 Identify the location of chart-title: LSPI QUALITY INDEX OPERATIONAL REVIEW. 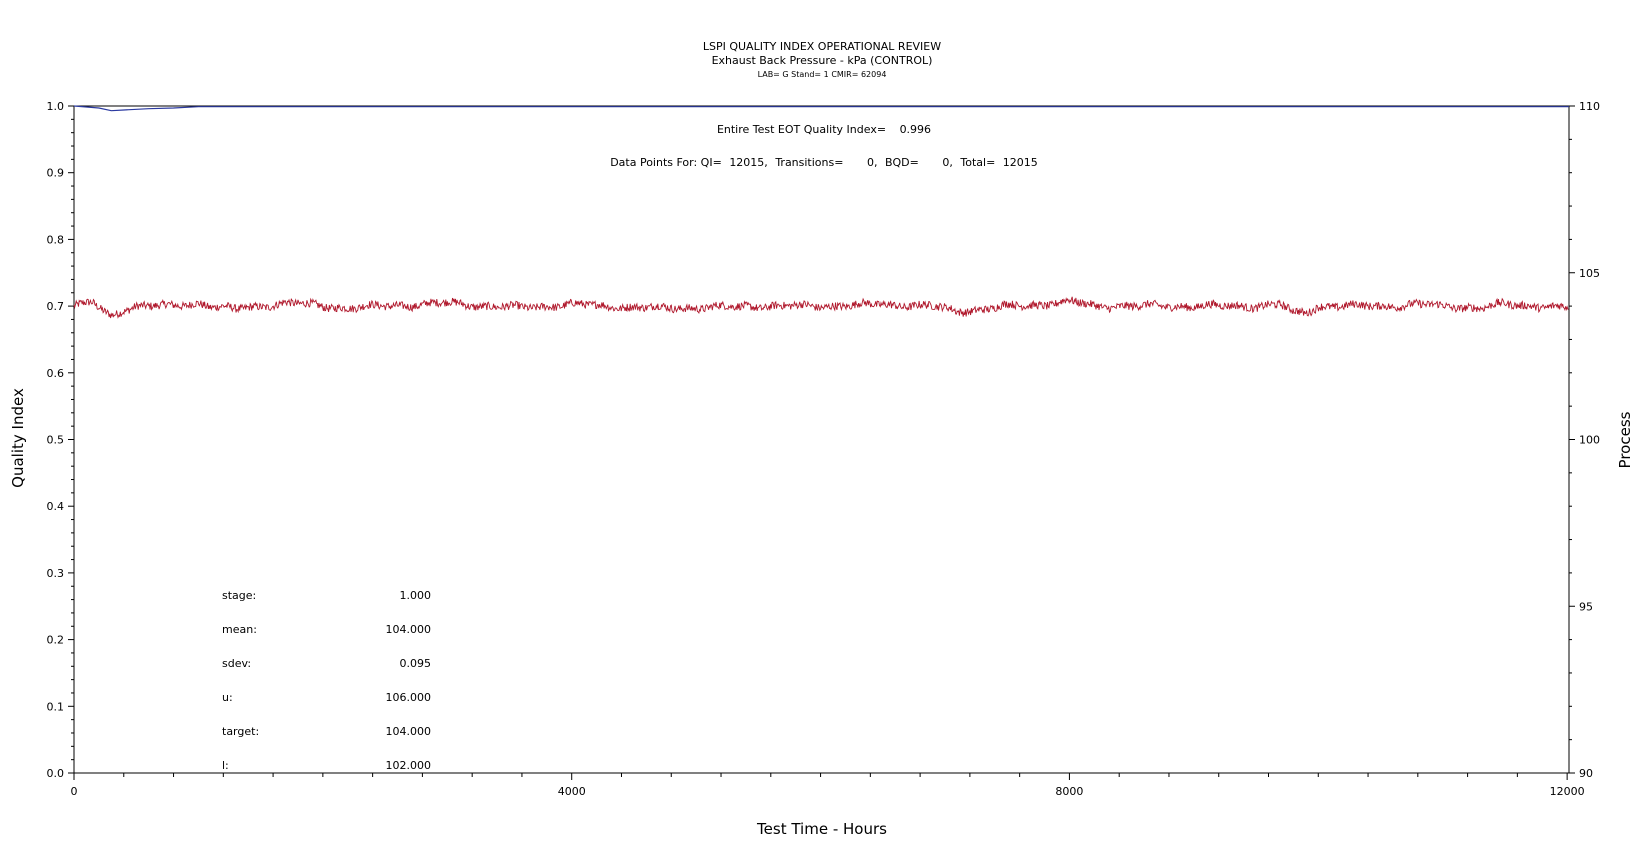
(822, 46).